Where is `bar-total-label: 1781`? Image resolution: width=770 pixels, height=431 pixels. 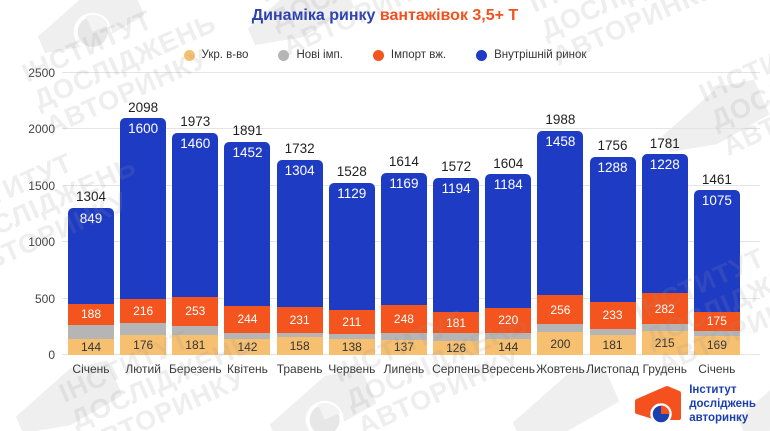
bar-total-label: 1781 is located at coordinates (664, 143).